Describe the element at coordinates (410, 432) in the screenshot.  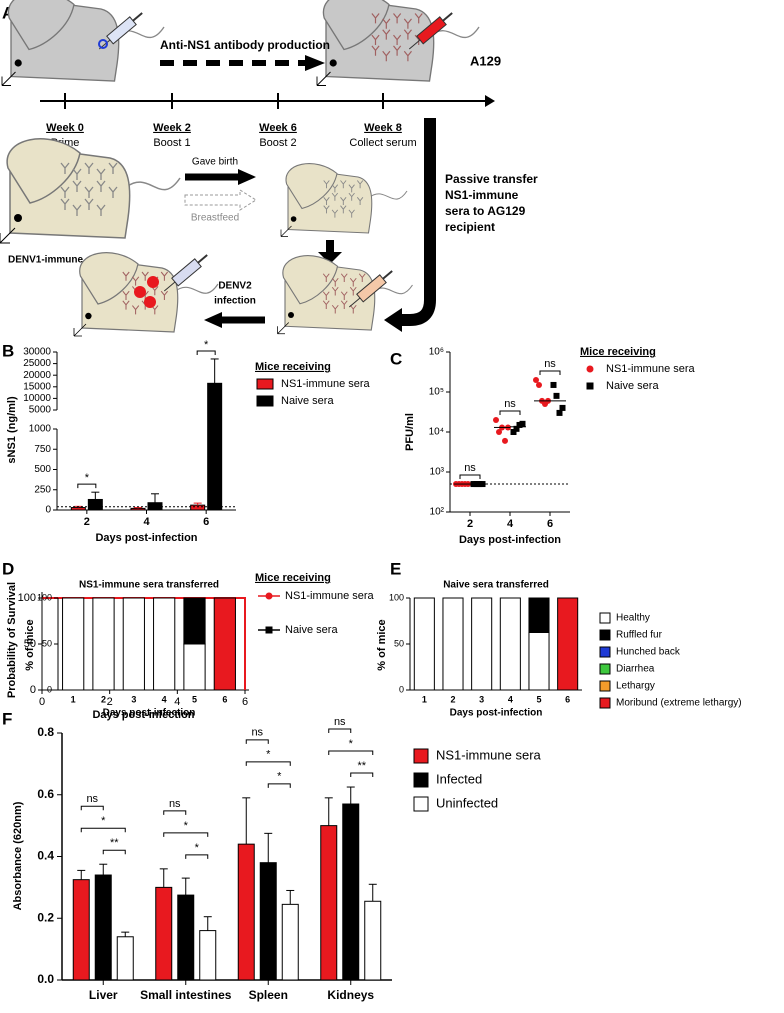
I see `y-axis-title: PFU/ml` at that location.